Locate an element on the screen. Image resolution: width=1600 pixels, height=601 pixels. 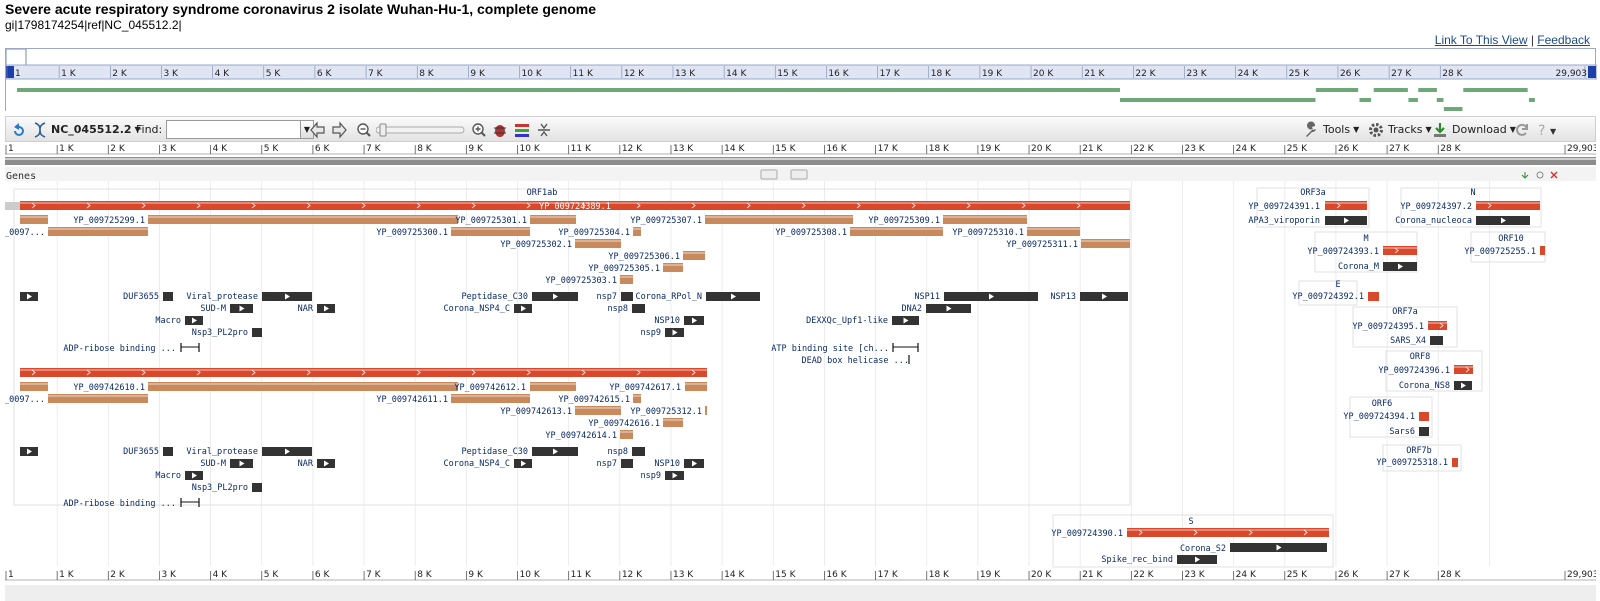
bug-icon is located at coordinates (500, 129).